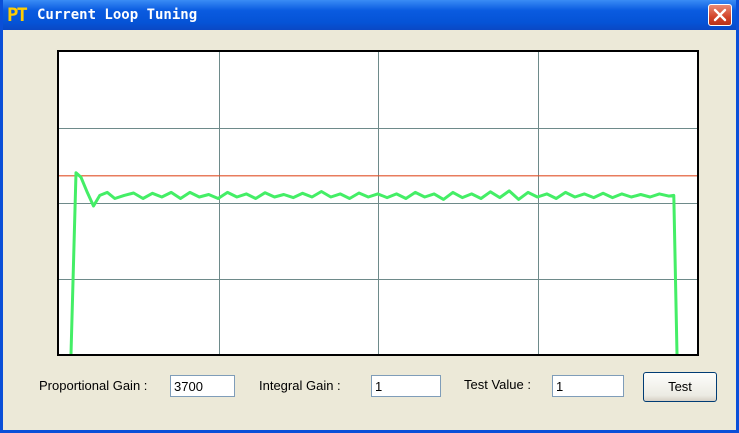 Image resolution: width=739 pixels, height=433 pixels. What do you see at coordinates (117, 15) in the screenshot?
I see `window-title: Current Loop Tuning` at bounding box center [117, 15].